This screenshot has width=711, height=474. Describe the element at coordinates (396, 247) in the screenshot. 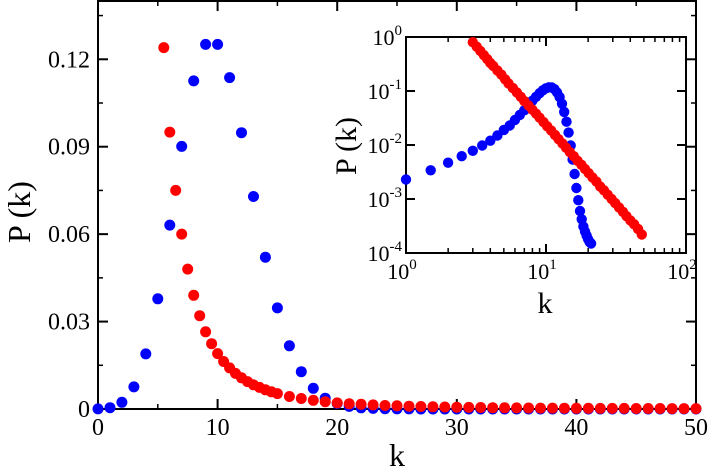

I see `inset-y-tick-exponent: -4` at that location.